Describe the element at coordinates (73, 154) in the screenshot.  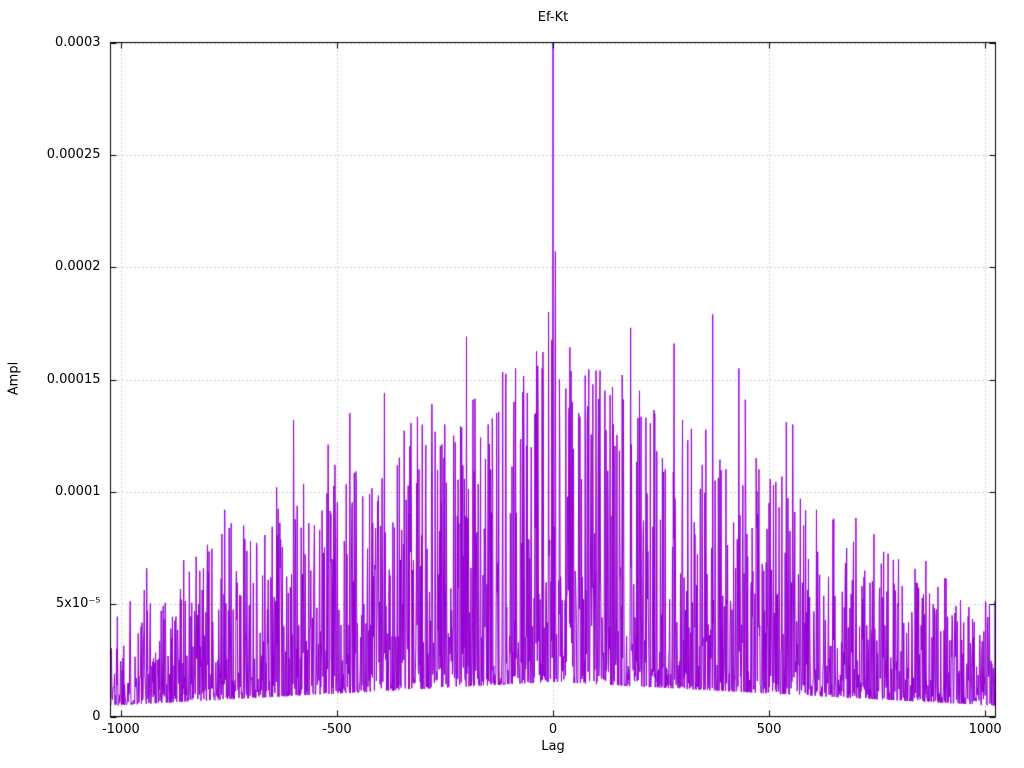
I see `y-tick-label: 0.00025` at that location.